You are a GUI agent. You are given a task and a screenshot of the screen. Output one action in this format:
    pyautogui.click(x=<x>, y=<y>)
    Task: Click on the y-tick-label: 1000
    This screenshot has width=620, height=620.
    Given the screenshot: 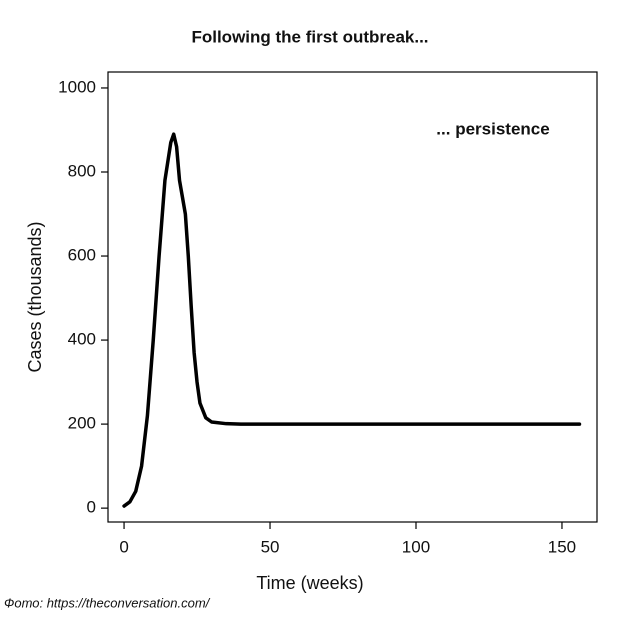 What is the action you would take?
    pyautogui.click(x=77, y=86)
    